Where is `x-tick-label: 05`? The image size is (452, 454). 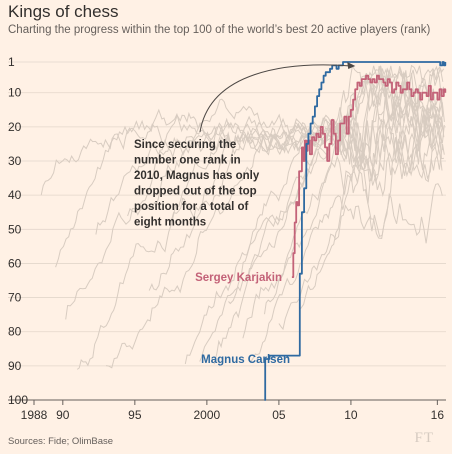
x-tick-label: 05 is located at coordinates (279, 415).